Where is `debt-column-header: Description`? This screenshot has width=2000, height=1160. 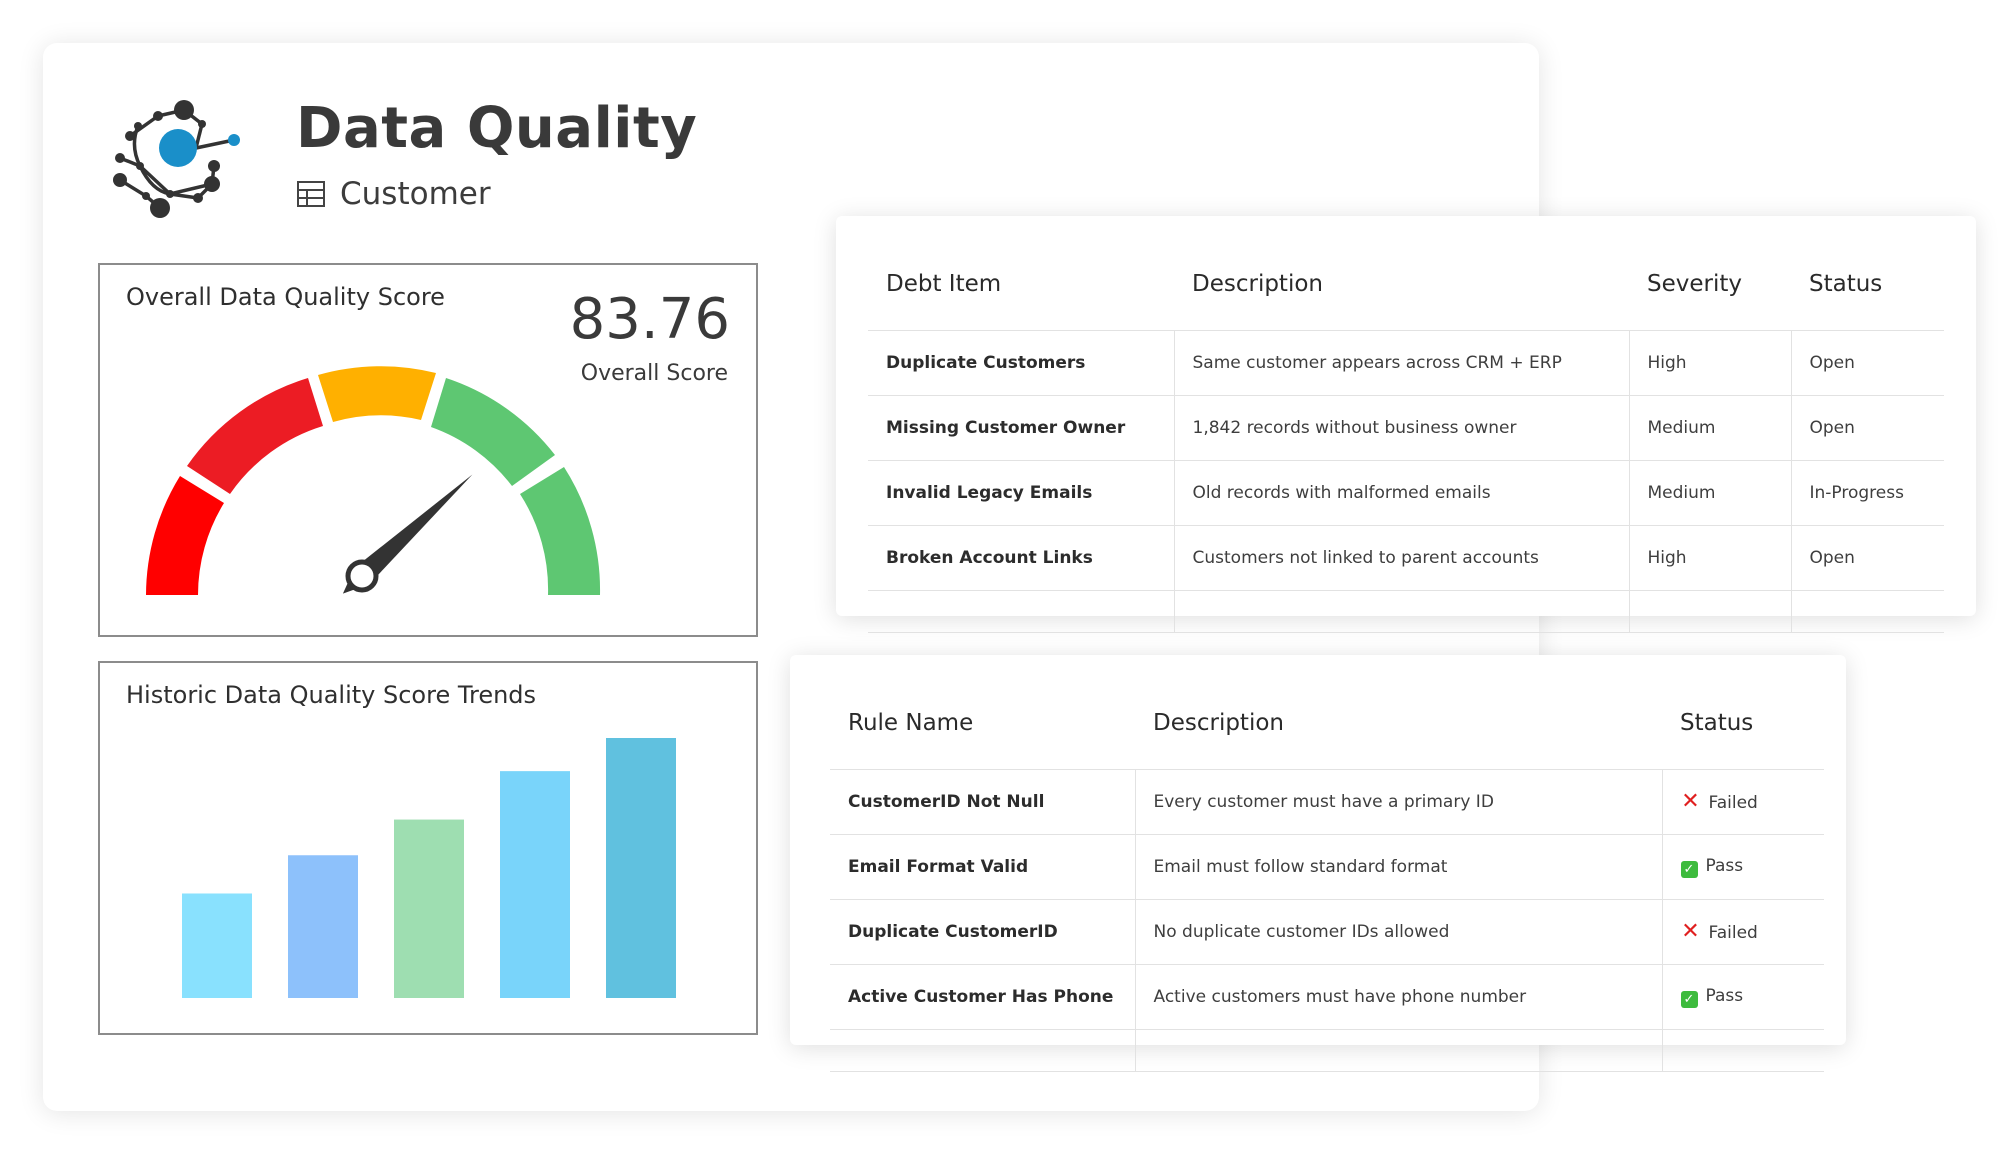 debt-column-header: Description is located at coordinates (1401, 284).